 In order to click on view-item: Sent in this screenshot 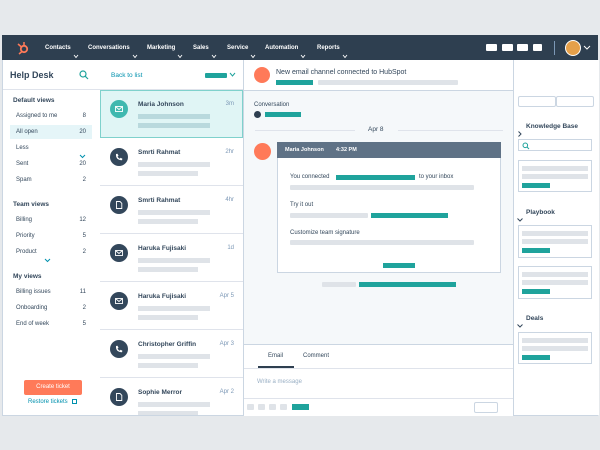, I will do `click(22, 164)`.